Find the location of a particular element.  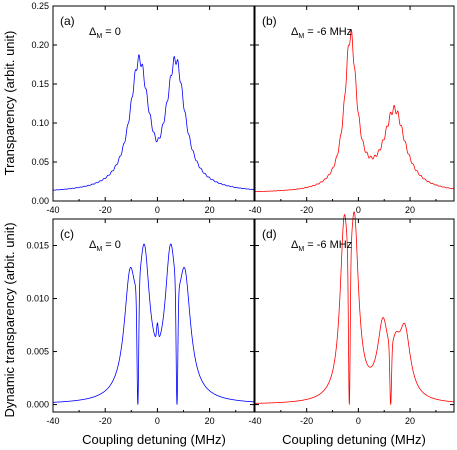

x-tick-label-d: 0 is located at coordinates (358, 421).